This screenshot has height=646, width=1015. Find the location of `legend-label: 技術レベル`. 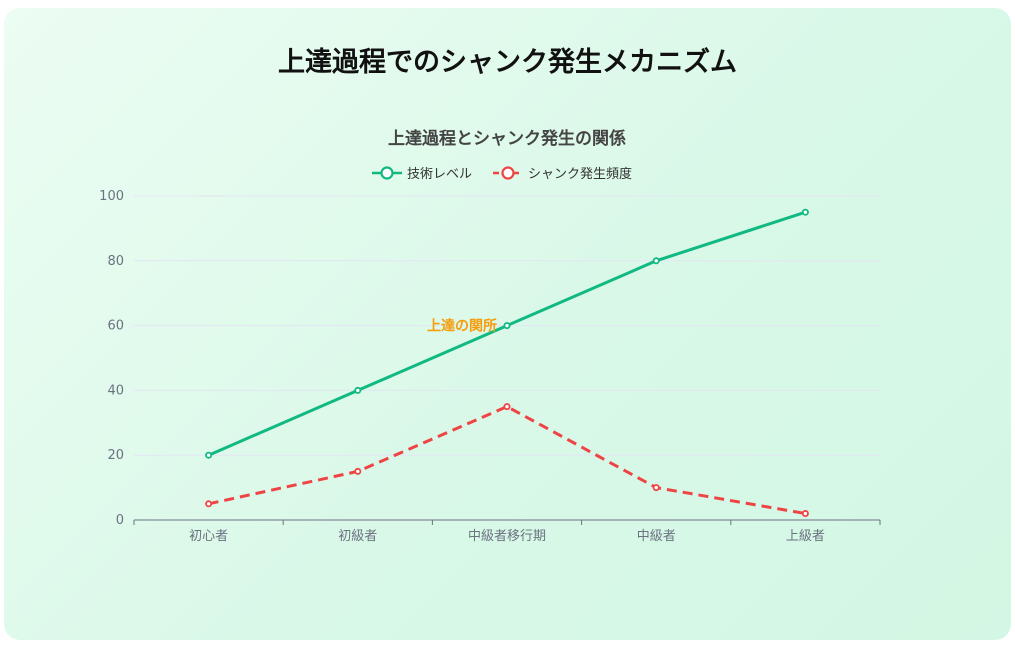

legend-label: 技術レベル is located at coordinates (439, 174).